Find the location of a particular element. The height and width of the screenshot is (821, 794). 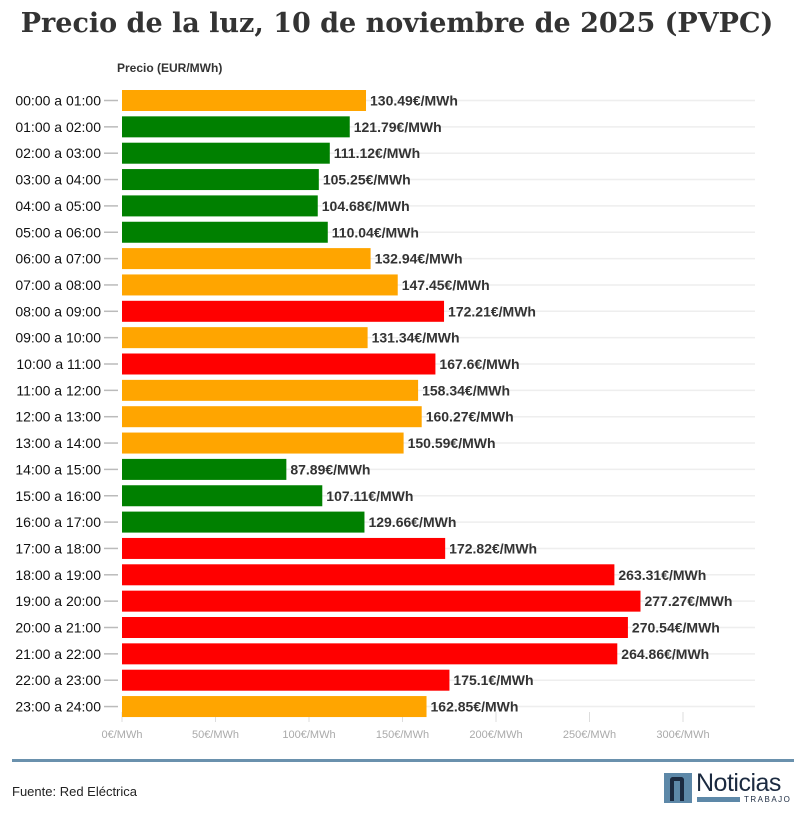

data-label: 130.49€/MWh is located at coordinates (414, 101).